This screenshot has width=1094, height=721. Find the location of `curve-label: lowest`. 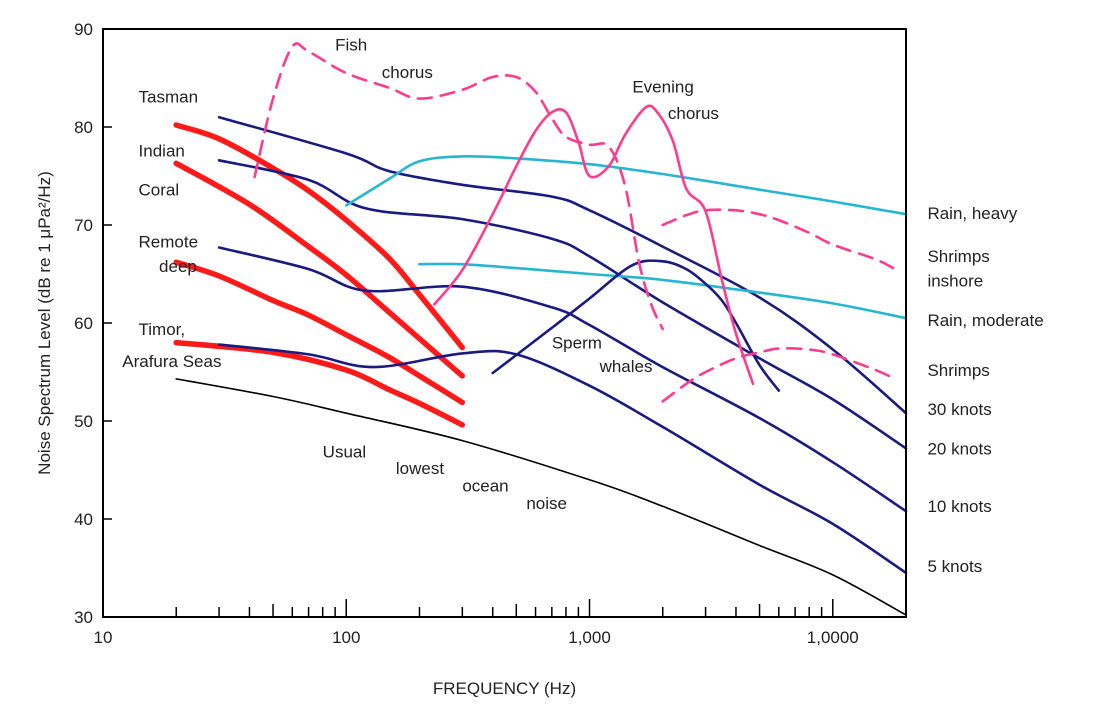

curve-label: lowest is located at coordinates (420, 468).